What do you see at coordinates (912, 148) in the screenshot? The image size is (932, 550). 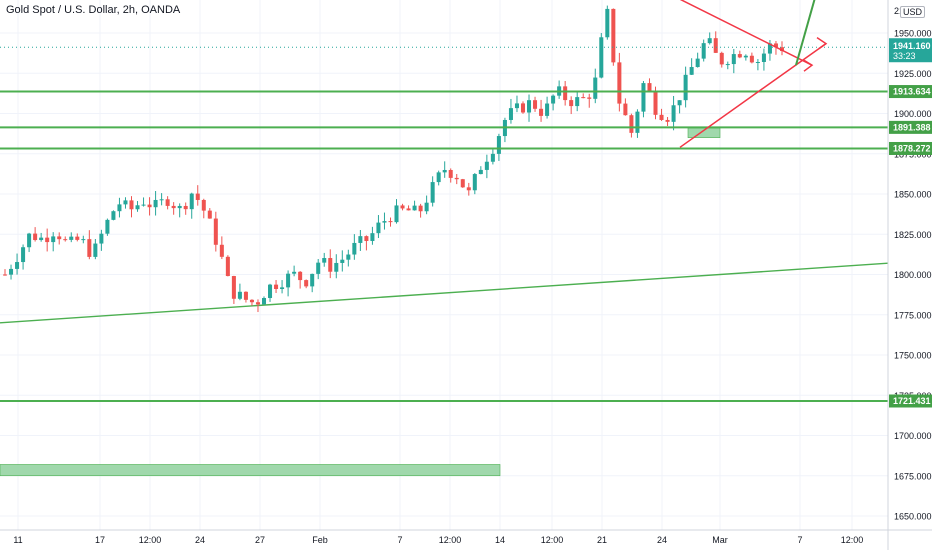 I see `level-label: 1878.272` at bounding box center [912, 148].